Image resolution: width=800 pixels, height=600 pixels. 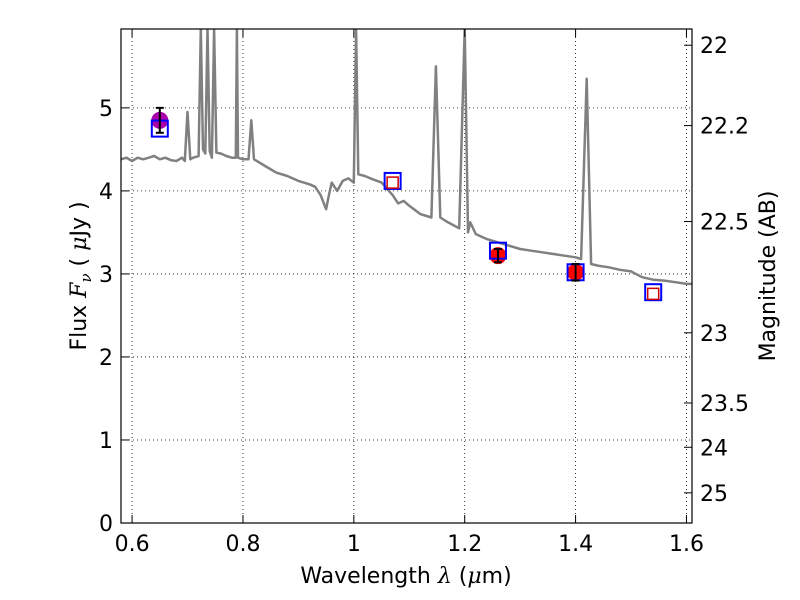 I want to click on y-tick-label: 4, so click(x=106, y=192).